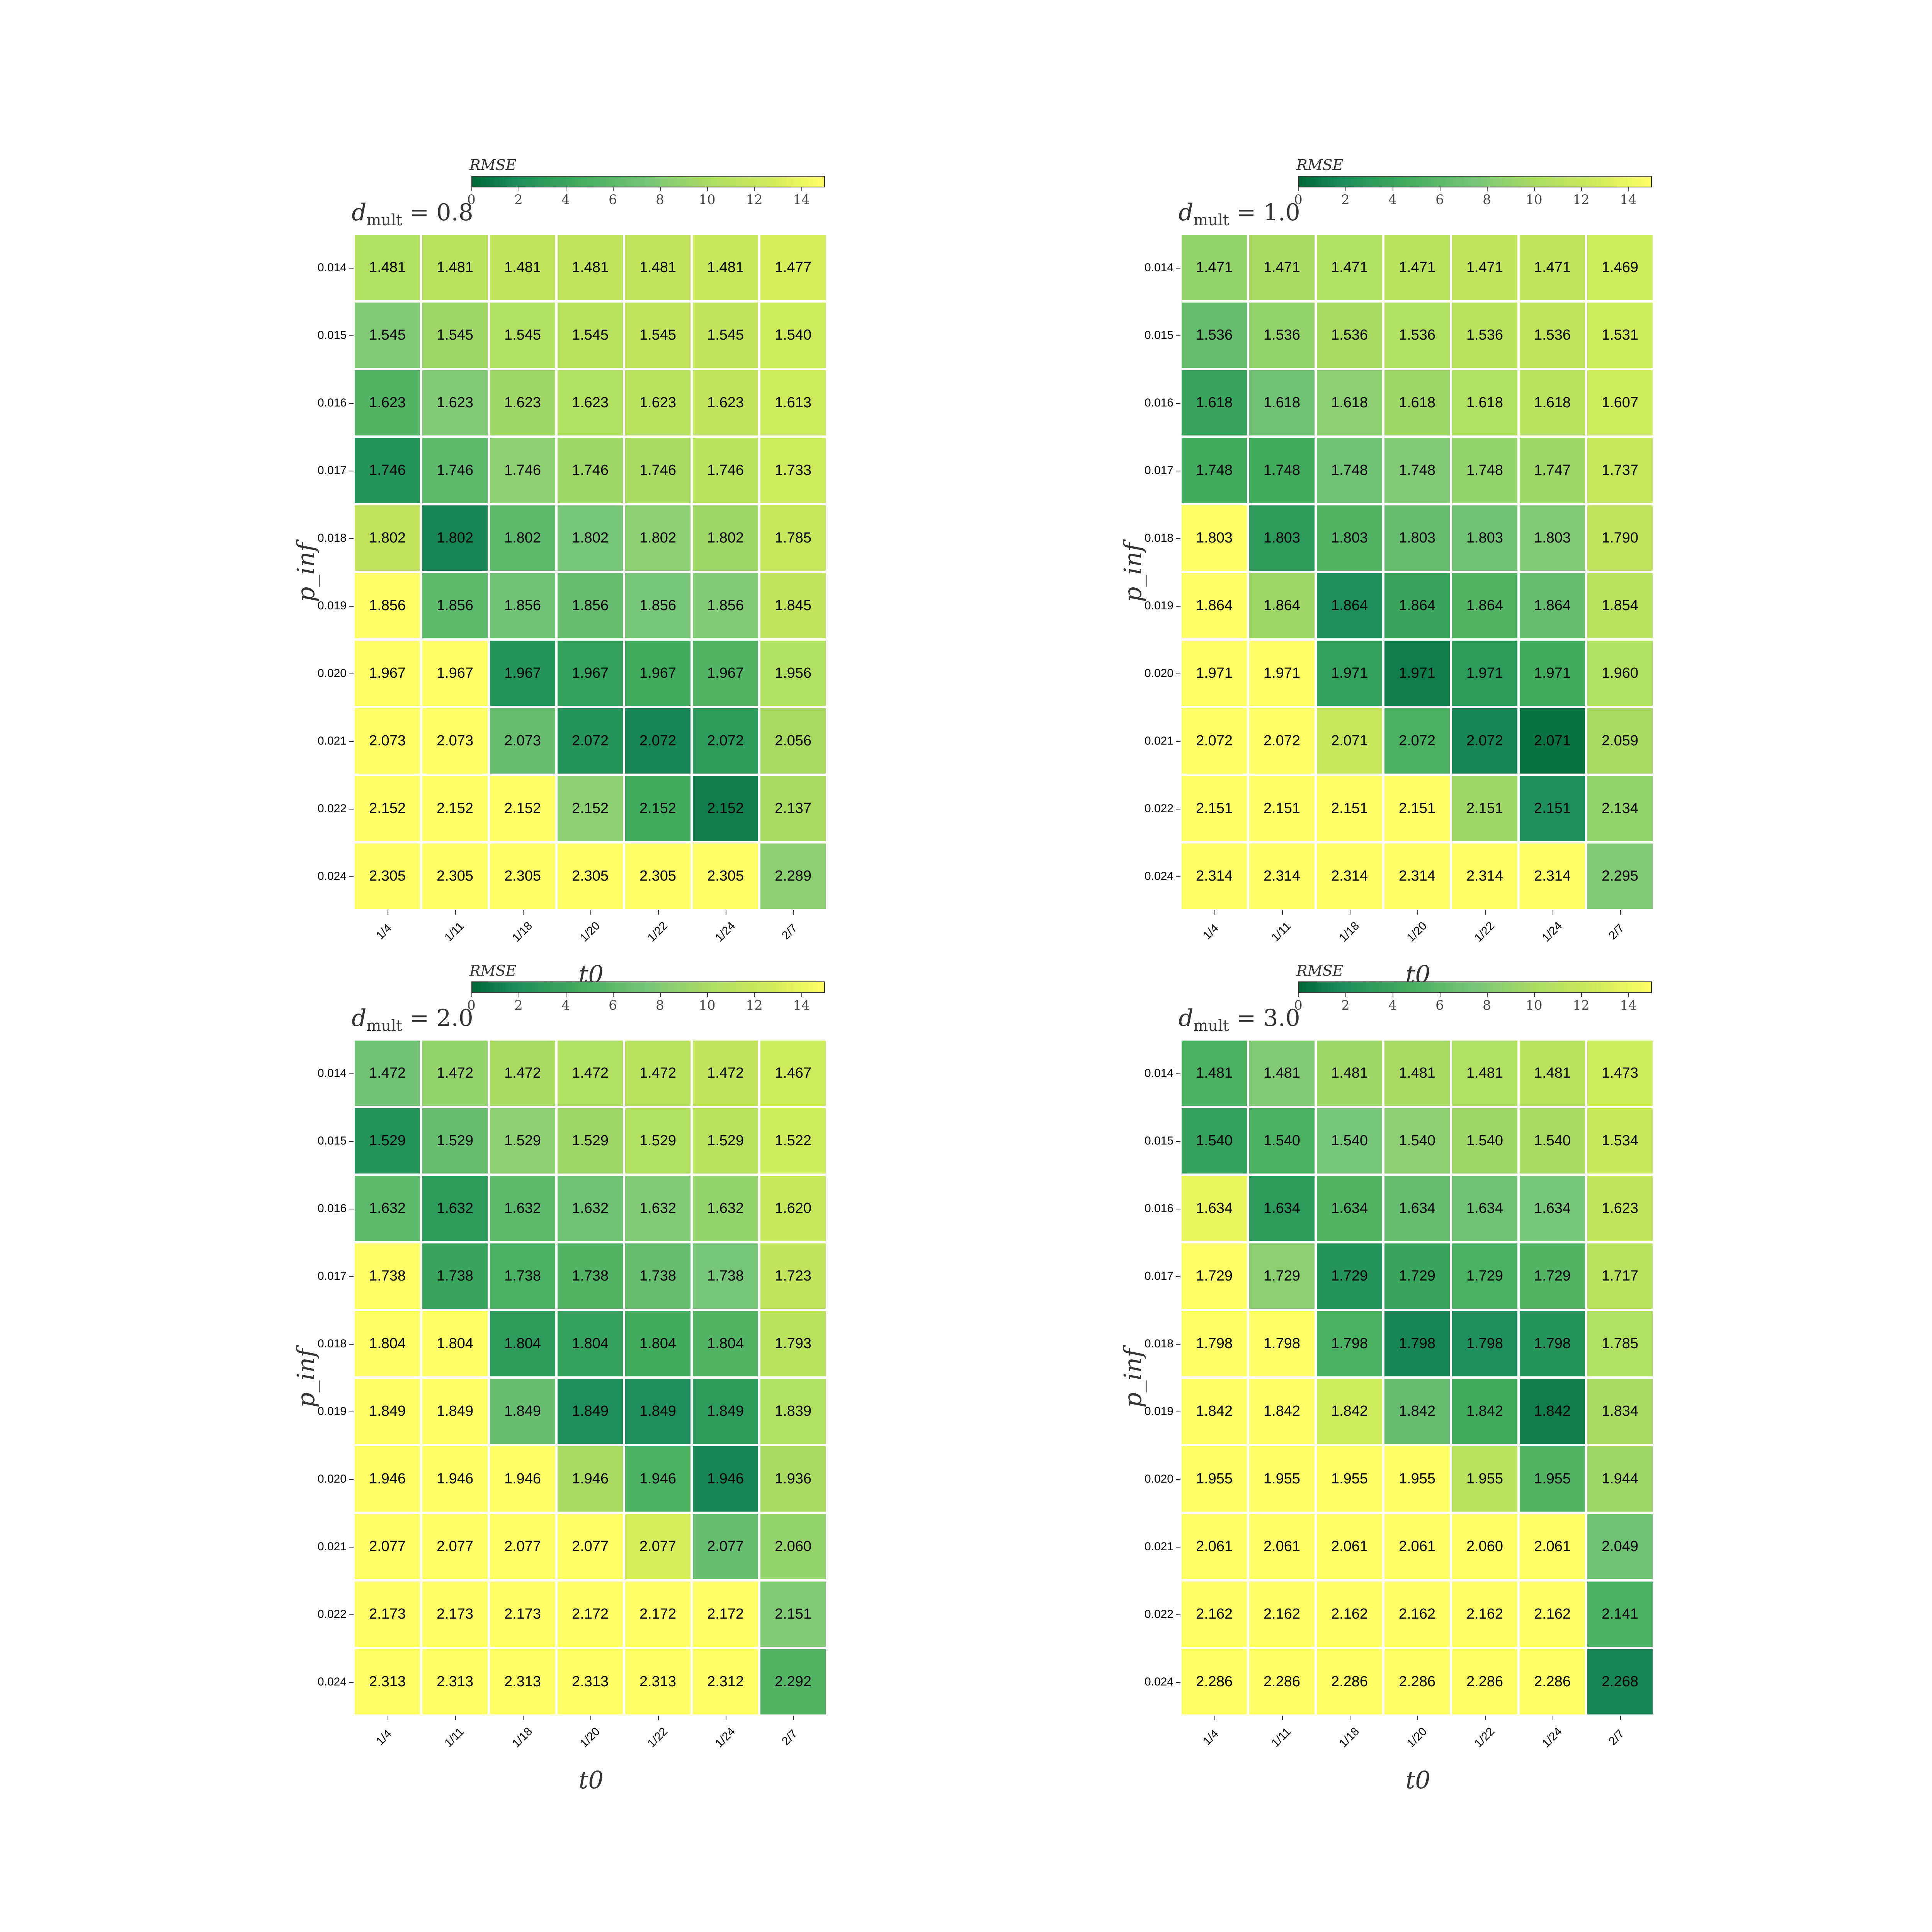 This screenshot has height=1932, width=1932. What do you see at coordinates (1620, 876) in the screenshot?
I see `heatmap-cell: 2.295` at bounding box center [1620, 876].